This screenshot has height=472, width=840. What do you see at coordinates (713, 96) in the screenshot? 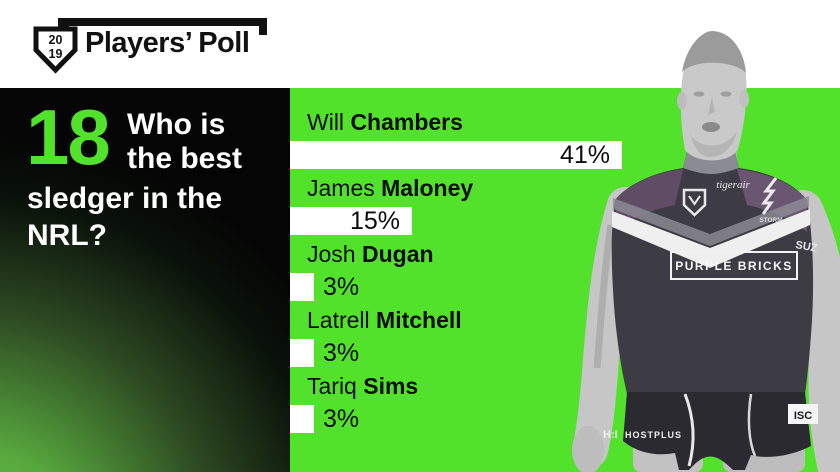
I see `player-head` at bounding box center [713, 96].